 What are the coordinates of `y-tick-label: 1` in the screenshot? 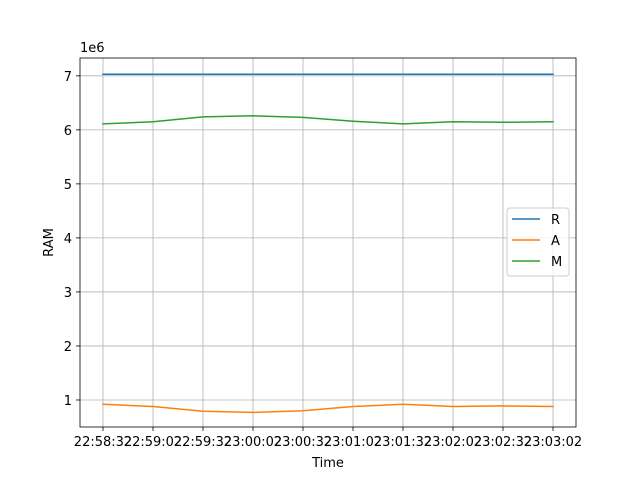 It's located at (68, 401).